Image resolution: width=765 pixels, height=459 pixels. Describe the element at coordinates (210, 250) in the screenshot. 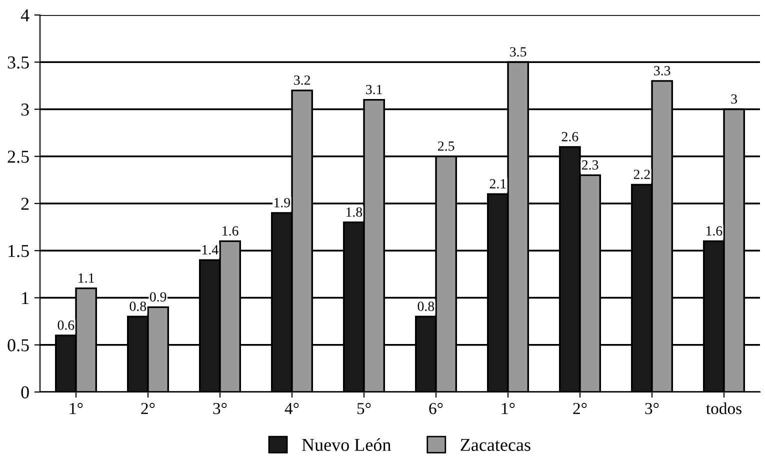

I see `data-label: 1.4` at that location.